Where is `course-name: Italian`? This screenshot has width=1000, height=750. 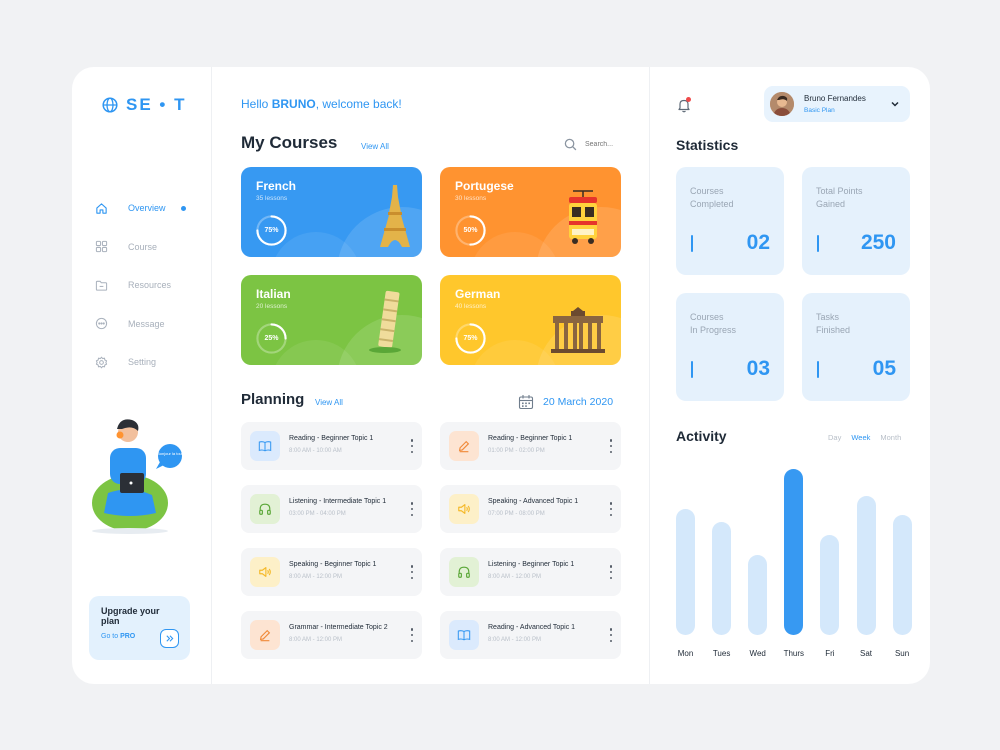
course-name: Italian is located at coordinates (273, 294).